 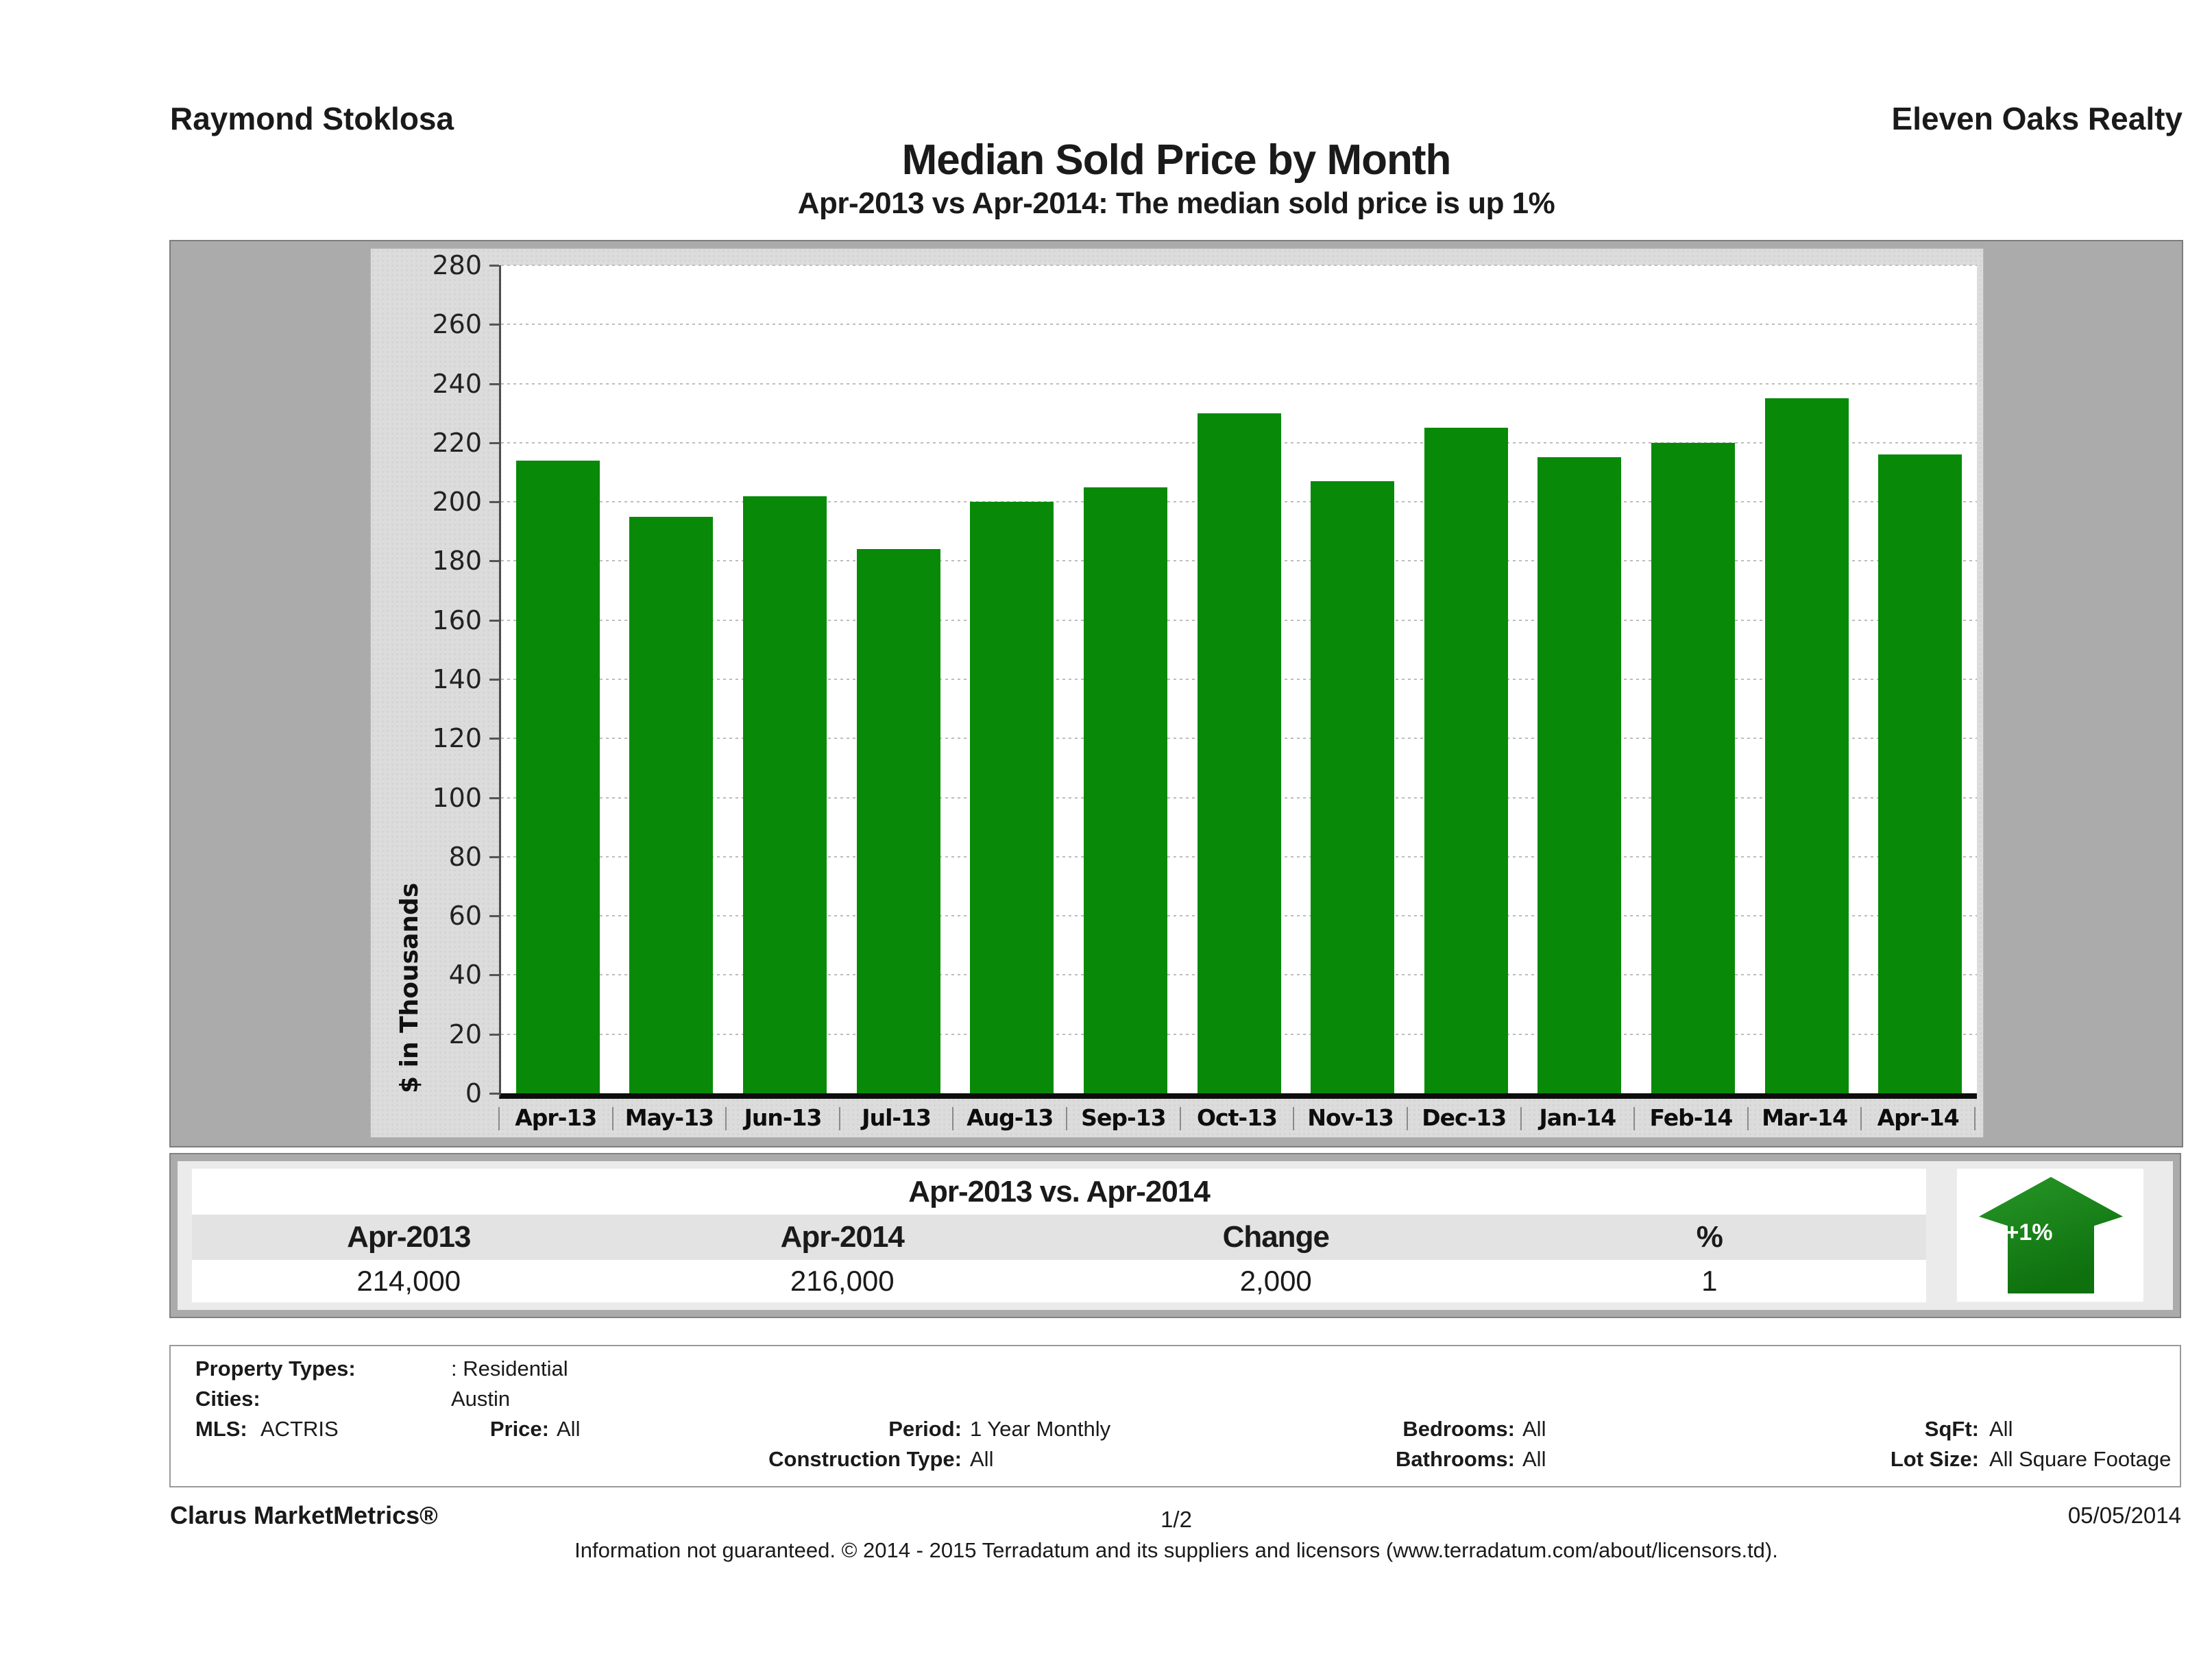 I want to click on y-tick-label: 140, so click(x=457, y=679).